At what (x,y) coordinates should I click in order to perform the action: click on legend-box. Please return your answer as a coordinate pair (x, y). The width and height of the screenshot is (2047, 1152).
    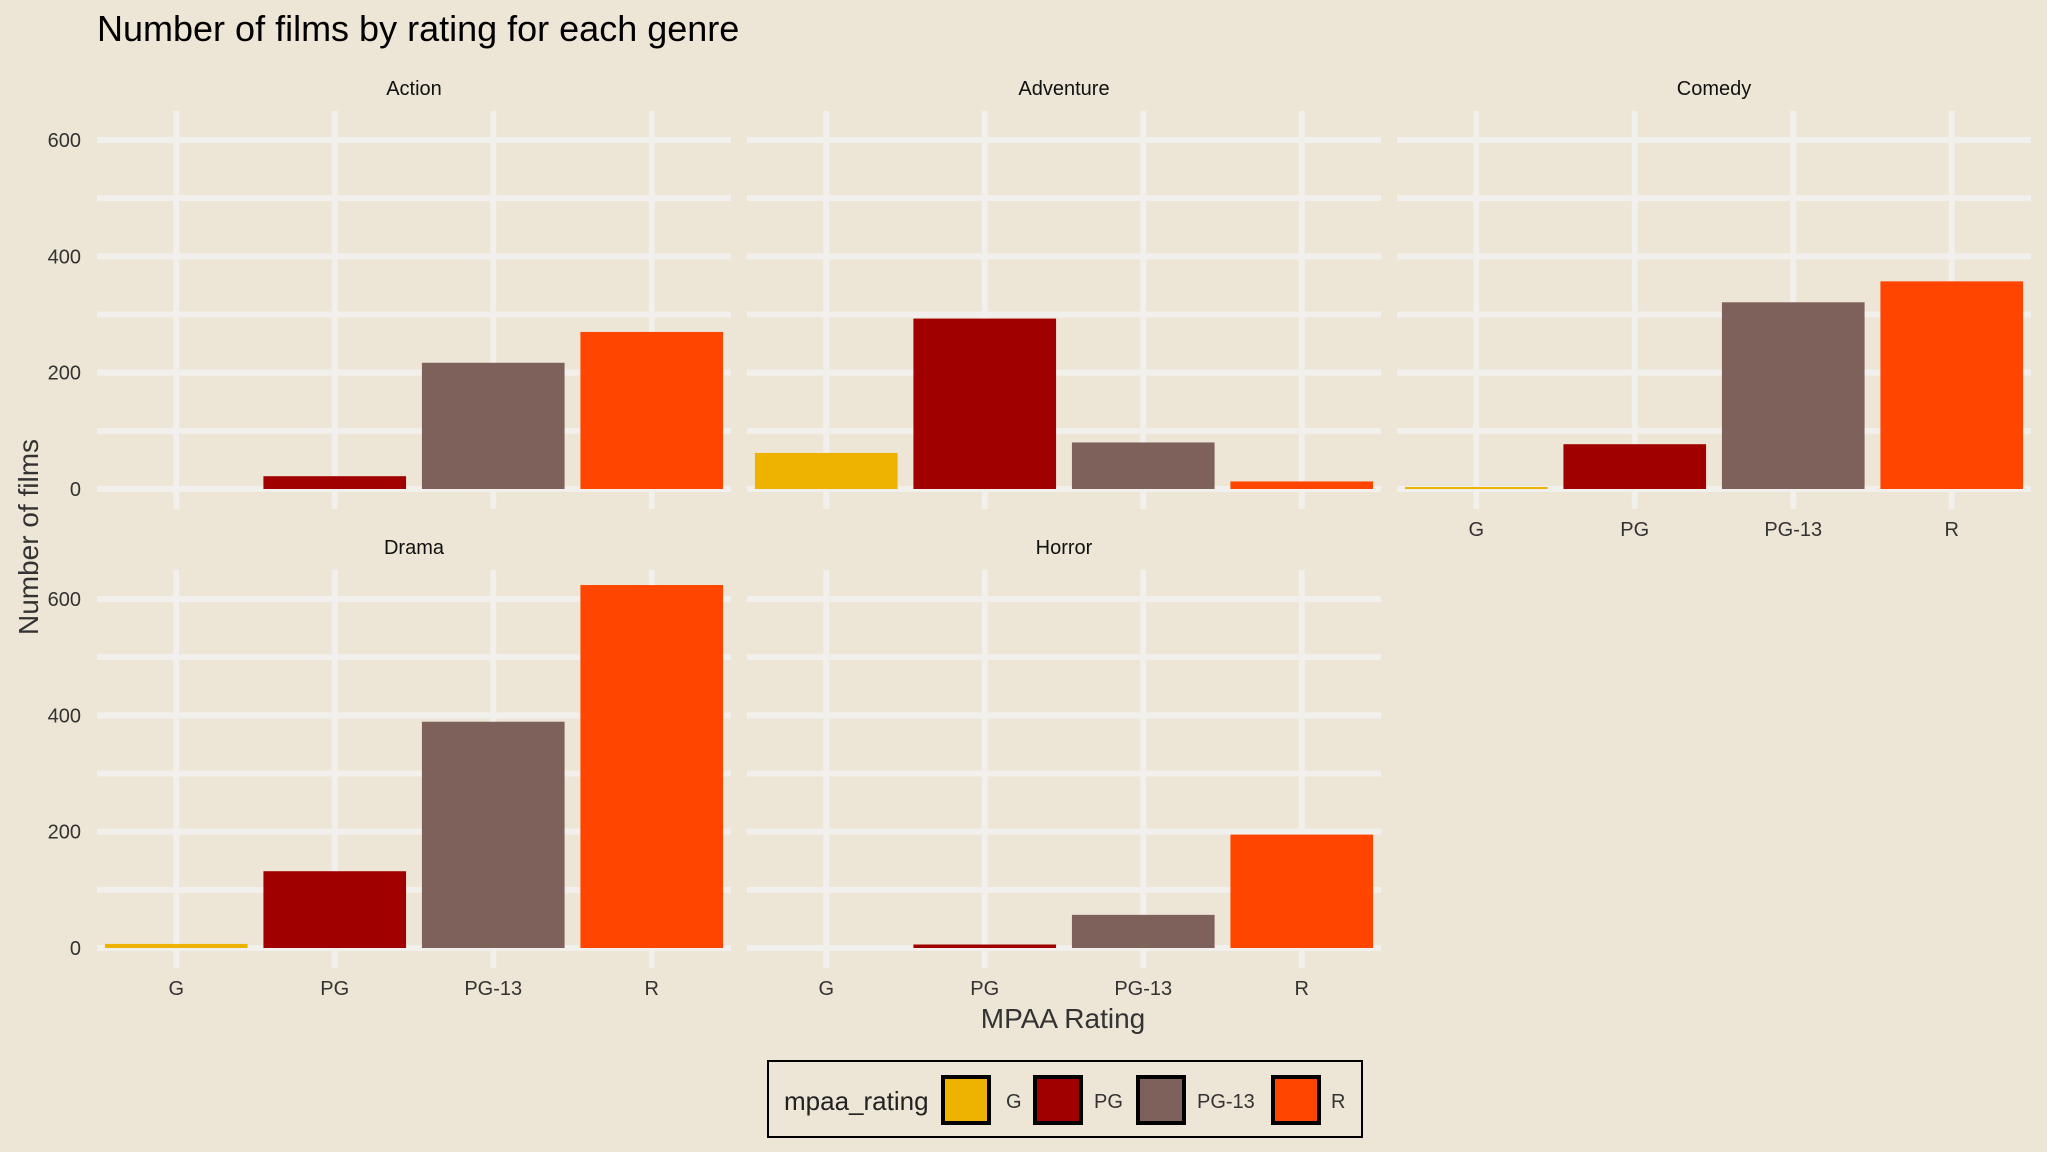
    Looking at the image, I should click on (1065, 1099).